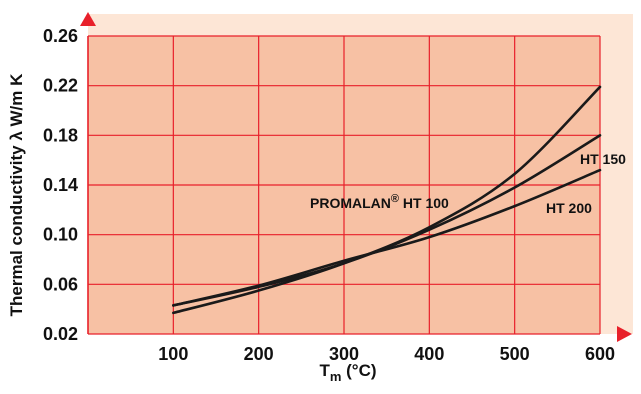 This screenshot has width=641, height=394. Describe the element at coordinates (344, 354) in the screenshot. I see `x-tick-label: 300` at that location.